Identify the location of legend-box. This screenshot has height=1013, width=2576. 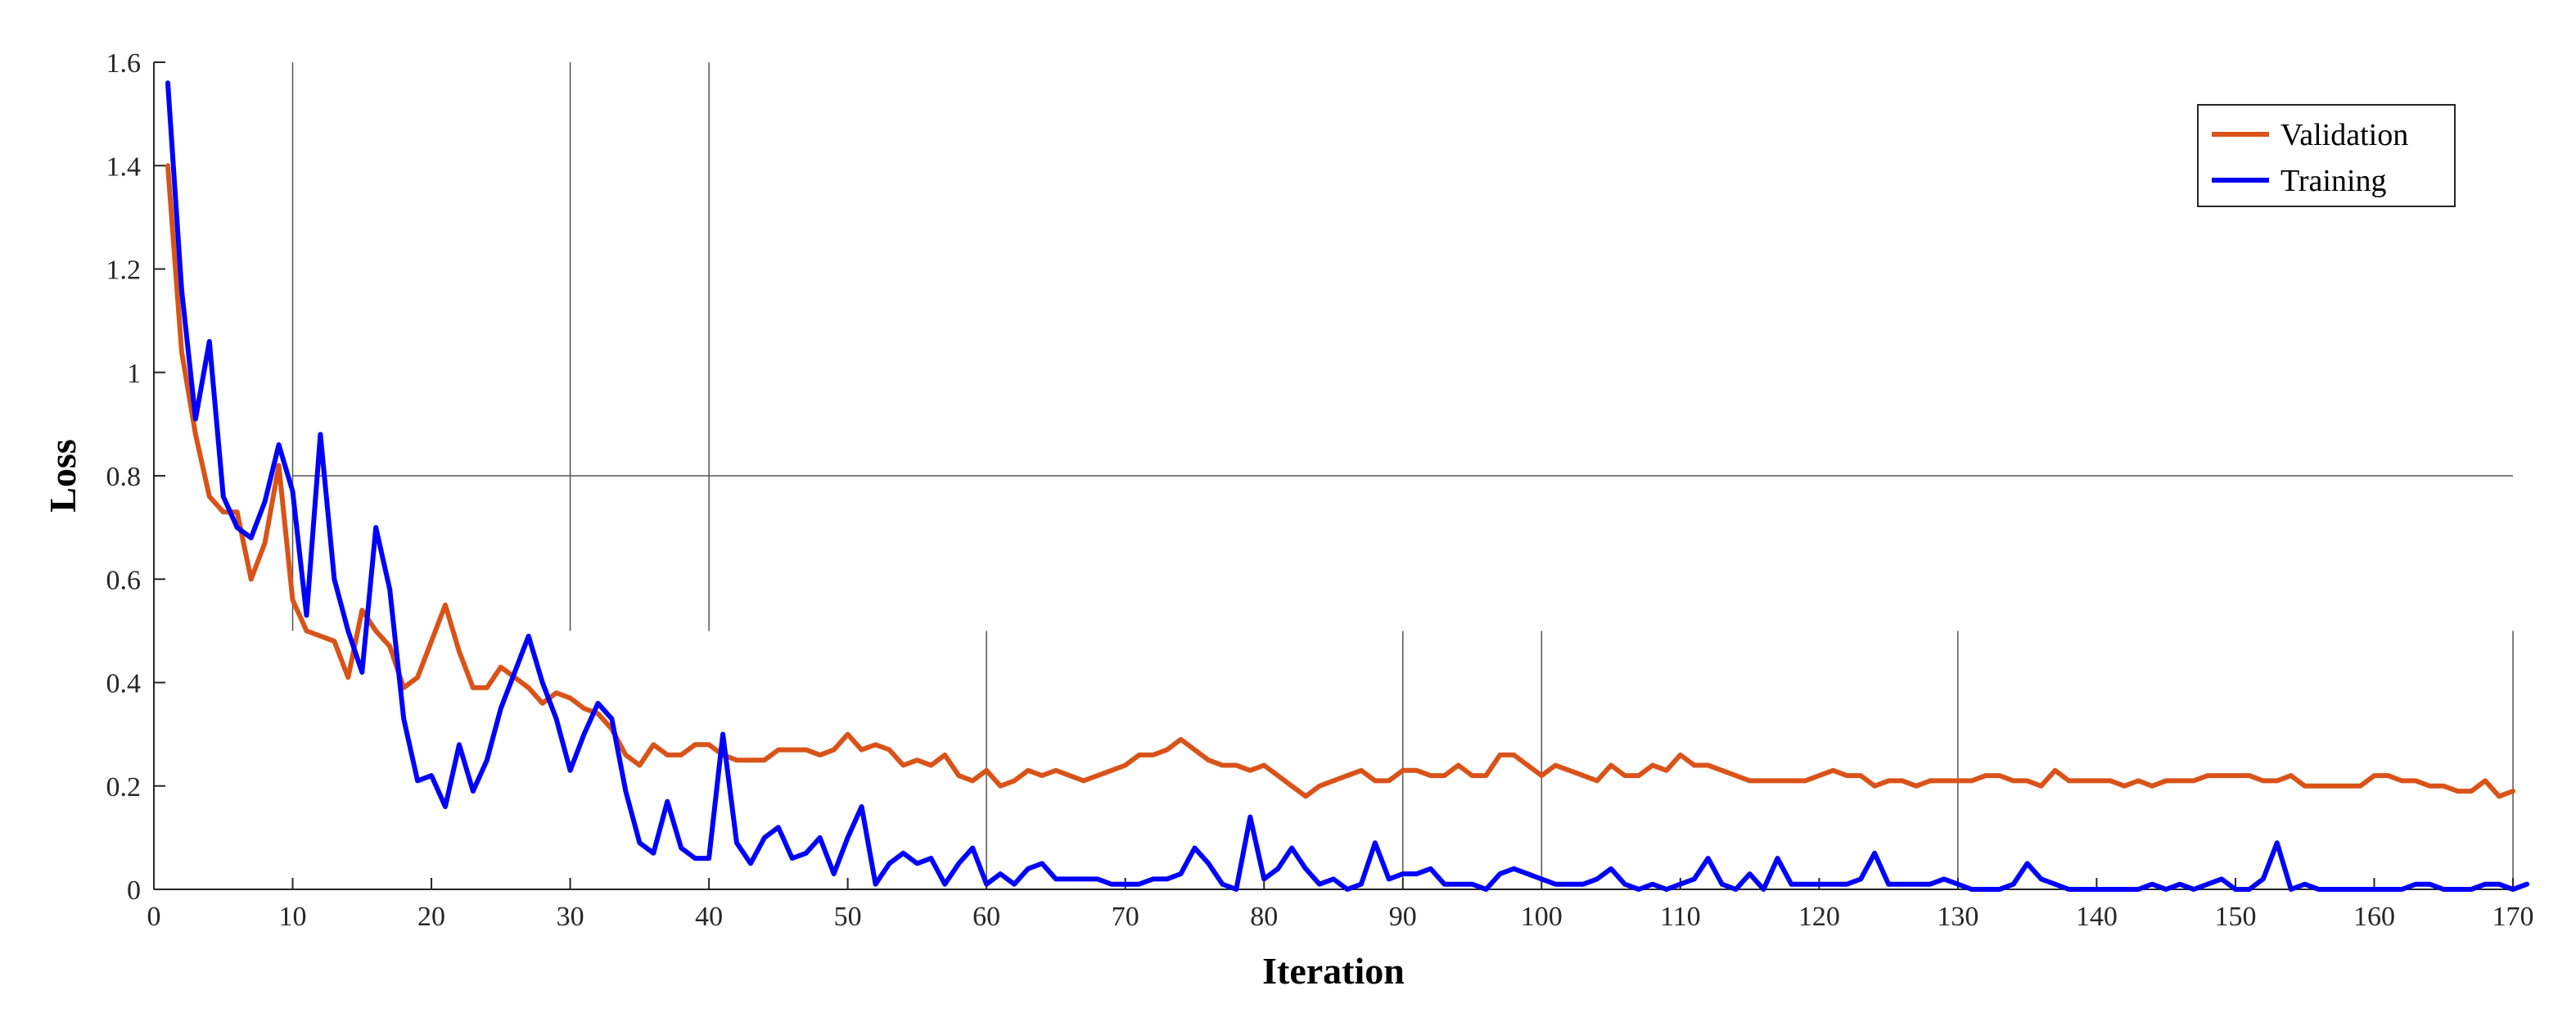
(2326, 155).